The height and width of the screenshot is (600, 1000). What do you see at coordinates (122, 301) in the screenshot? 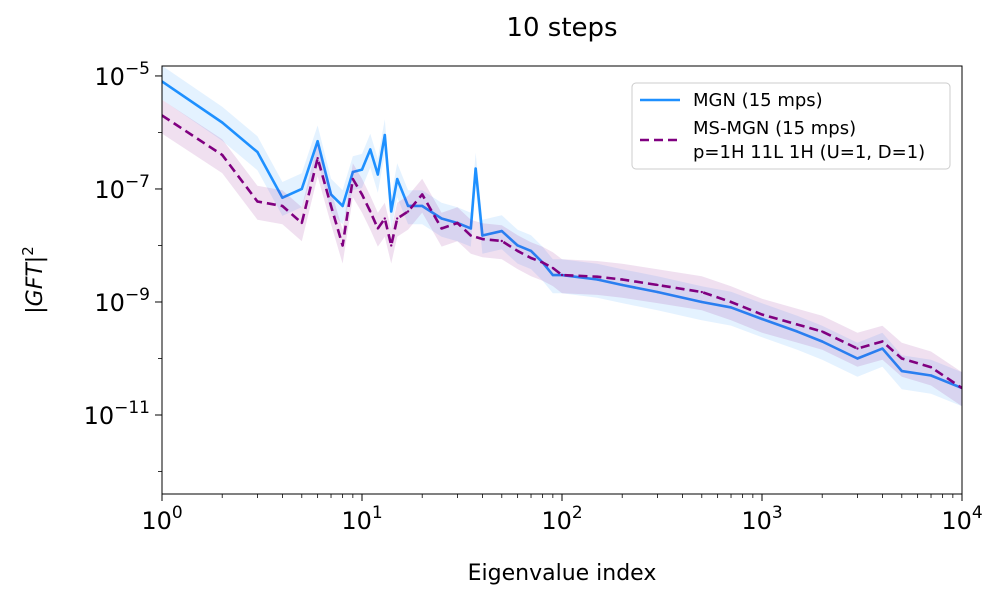
I see `y-tick-label: 10⁻⁹` at bounding box center [122, 301].